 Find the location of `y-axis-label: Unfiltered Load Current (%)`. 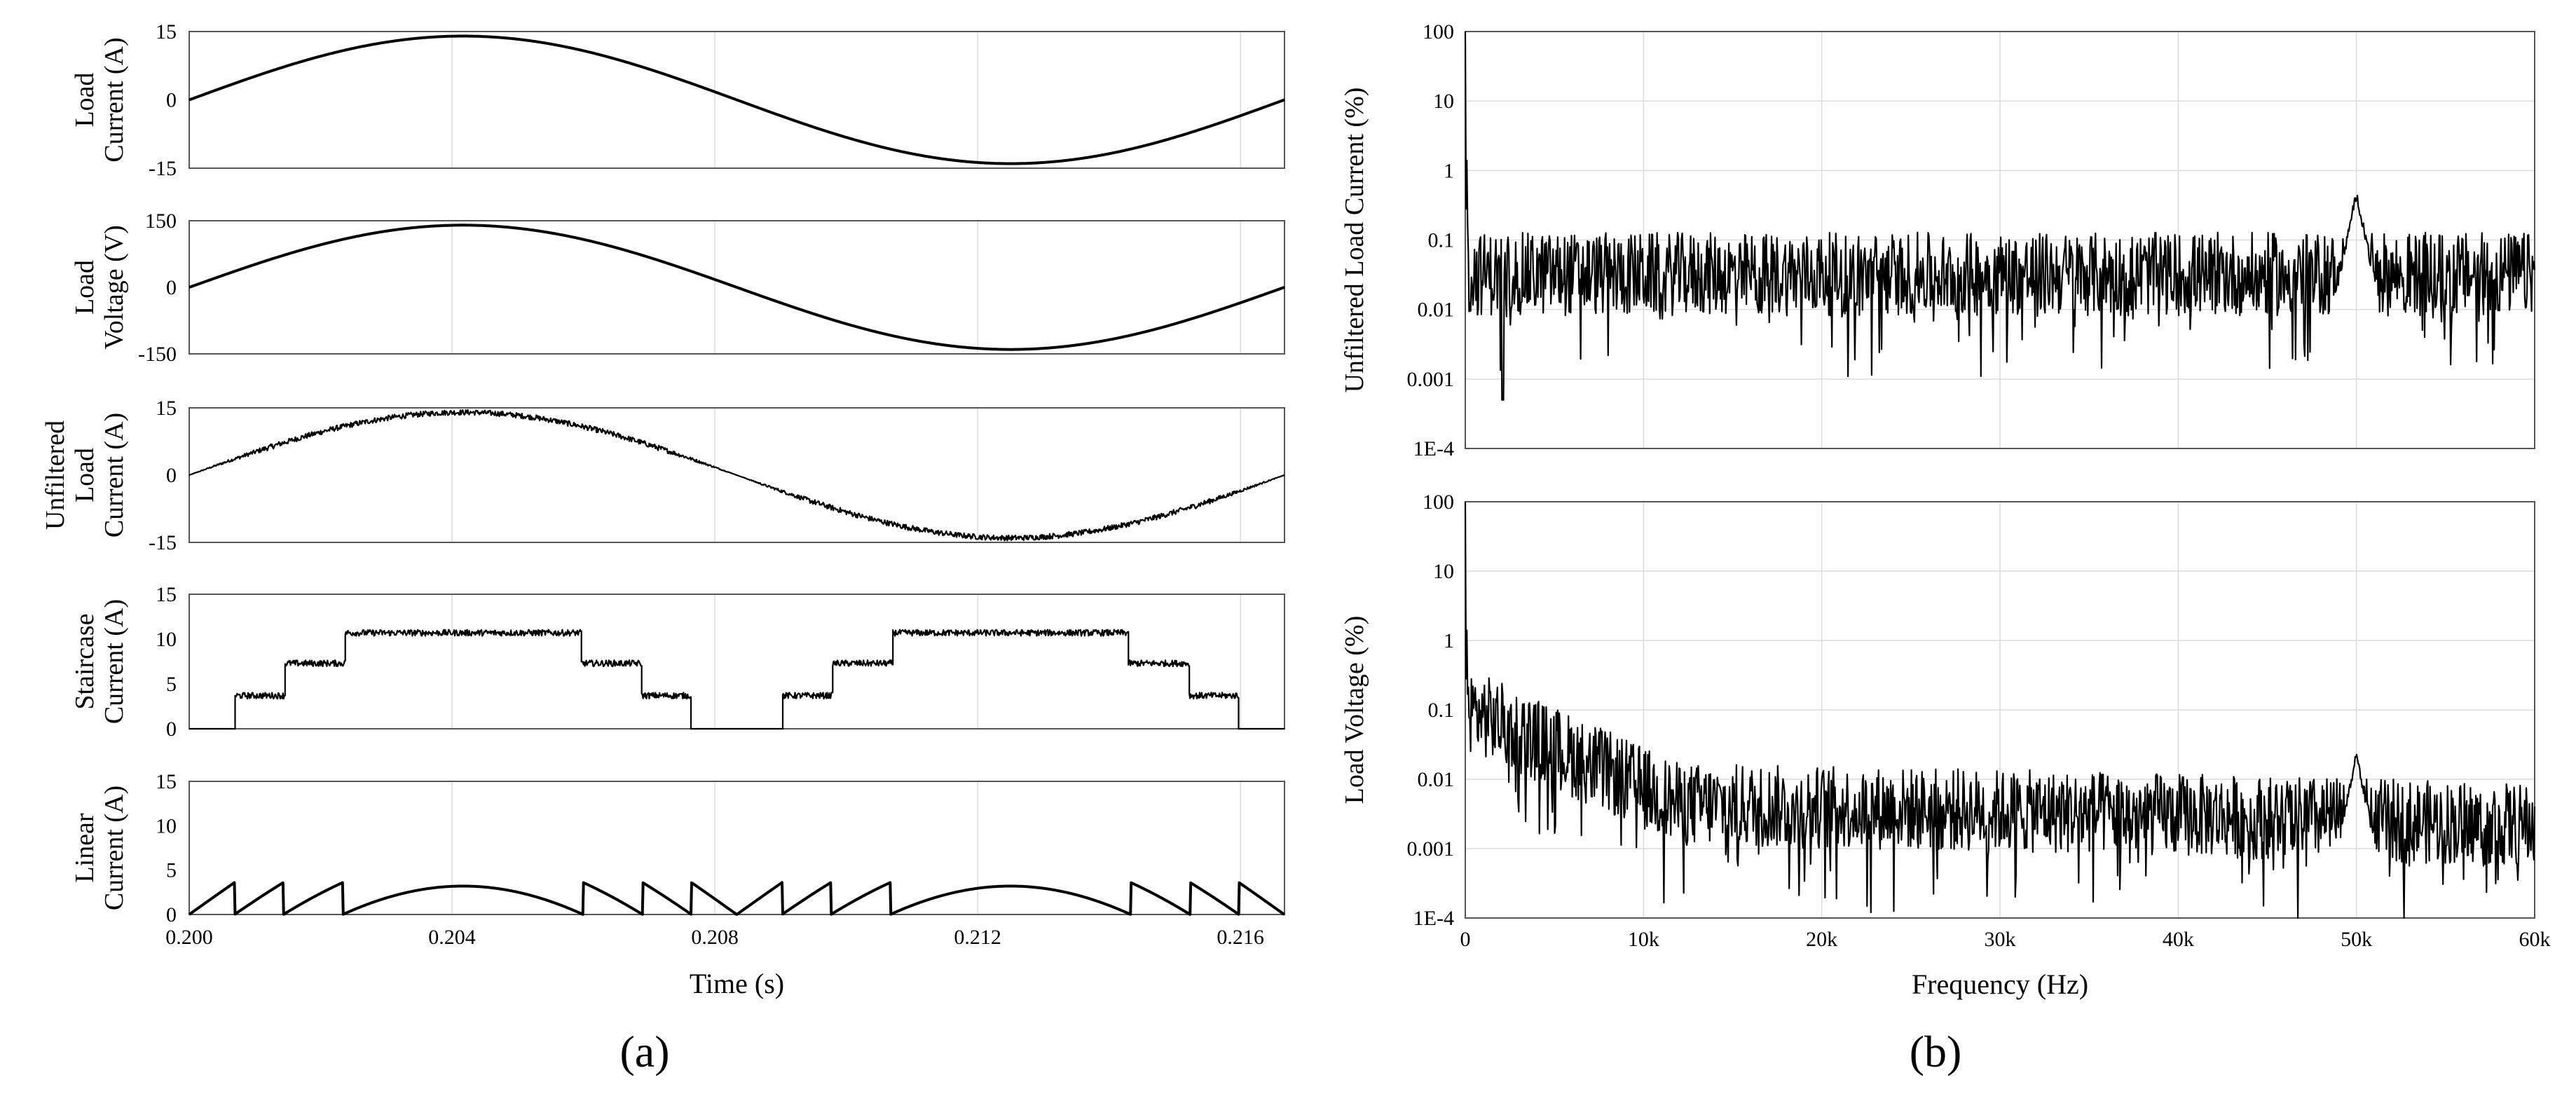

y-axis-label: Unfiltered Load Current (%) is located at coordinates (1354, 240).